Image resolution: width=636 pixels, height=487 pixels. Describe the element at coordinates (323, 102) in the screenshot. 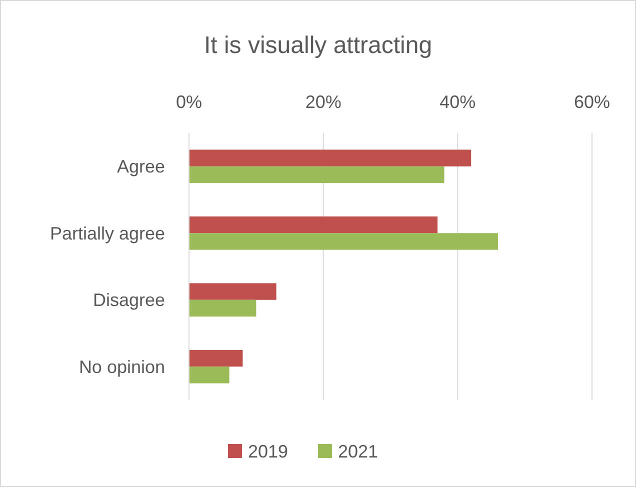

I see `x-tick-label: 20%` at that location.